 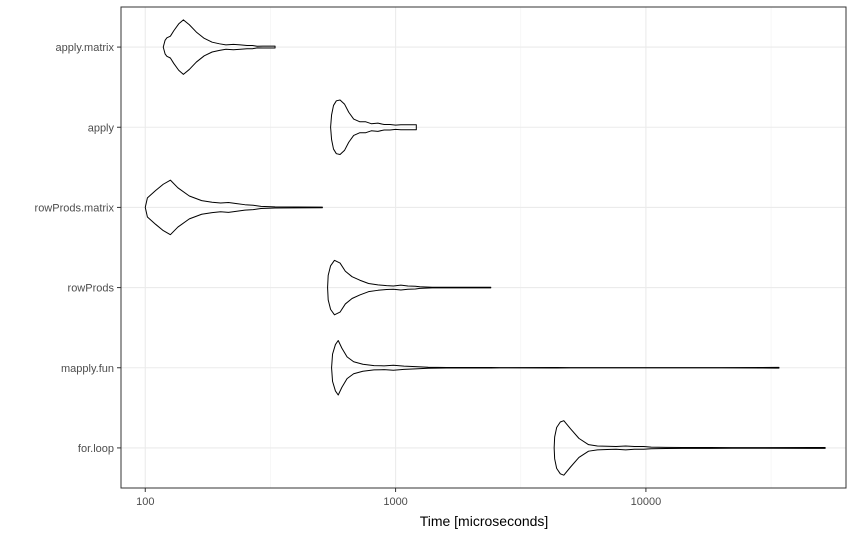 I want to click on y-tick-label: apply.matrix, so click(x=85, y=48).